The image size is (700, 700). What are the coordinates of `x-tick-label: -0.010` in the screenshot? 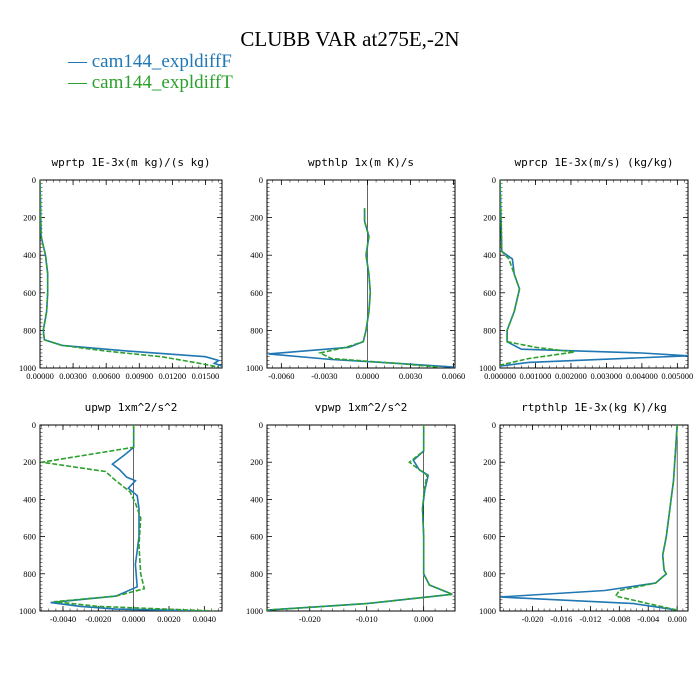 It's located at (367, 619).